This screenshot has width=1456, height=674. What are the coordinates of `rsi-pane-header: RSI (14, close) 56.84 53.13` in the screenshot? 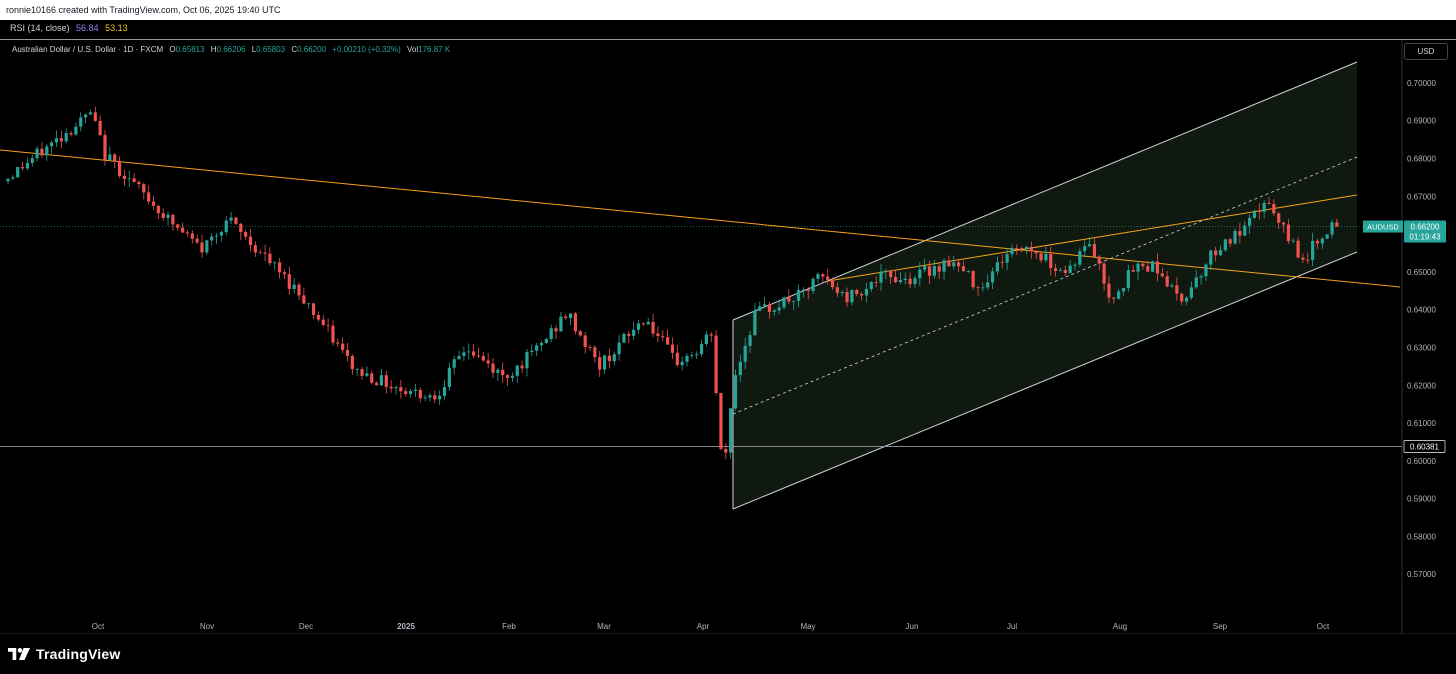 It's located at (728, 30).